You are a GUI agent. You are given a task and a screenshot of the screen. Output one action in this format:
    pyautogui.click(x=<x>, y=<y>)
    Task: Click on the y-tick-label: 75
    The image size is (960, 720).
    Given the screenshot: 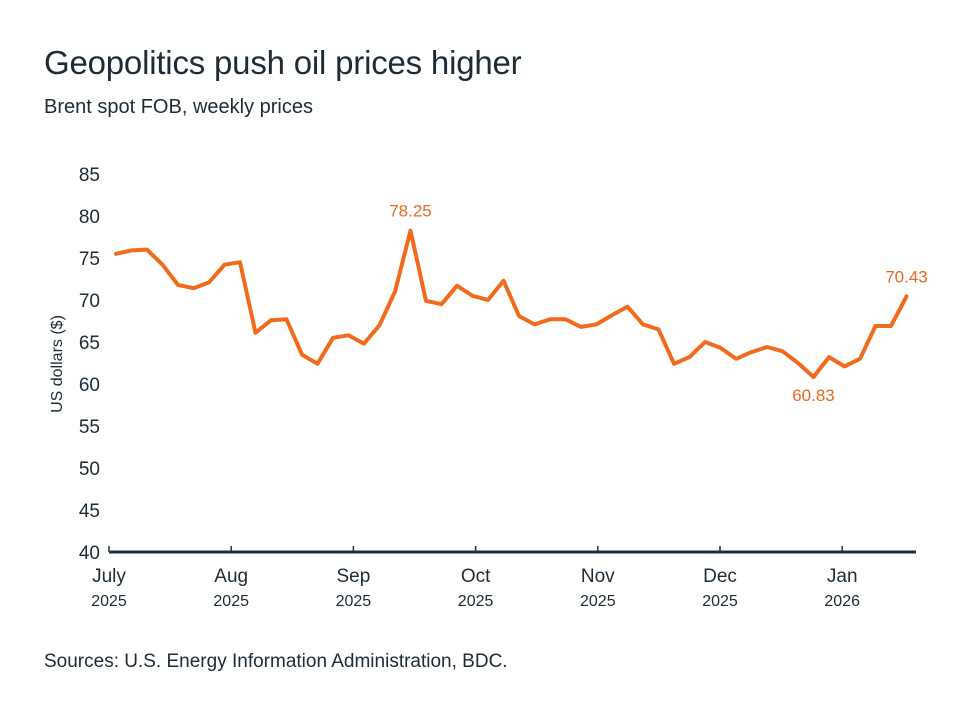 What is the action you would take?
    pyautogui.click(x=89, y=259)
    